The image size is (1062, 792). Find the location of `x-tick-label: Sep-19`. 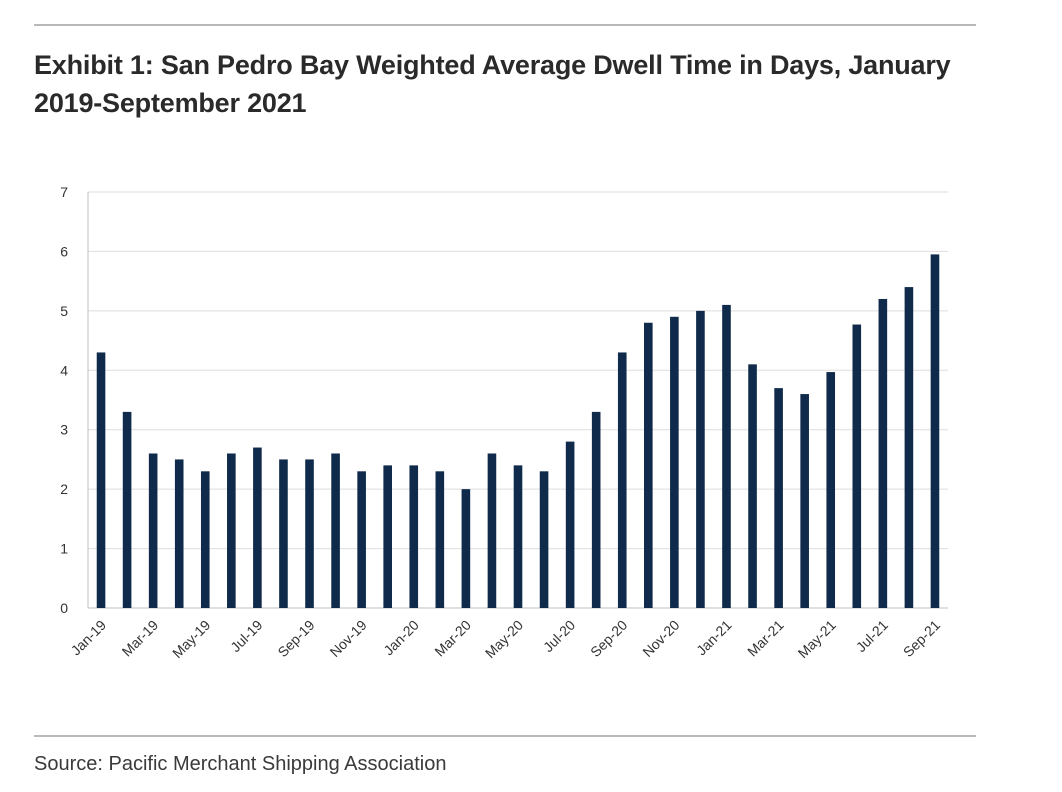

x-tick-label: Sep-19 is located at coordinates (295, 638).